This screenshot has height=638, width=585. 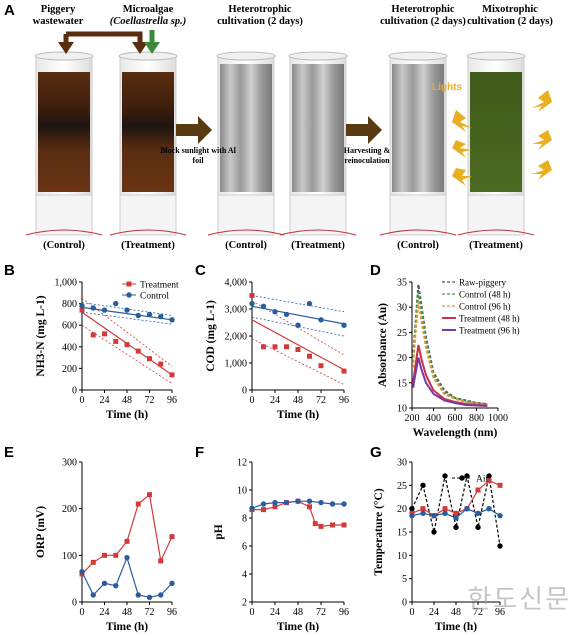 I want to click on x-tick-label: 96, so click(x=172, y=612).